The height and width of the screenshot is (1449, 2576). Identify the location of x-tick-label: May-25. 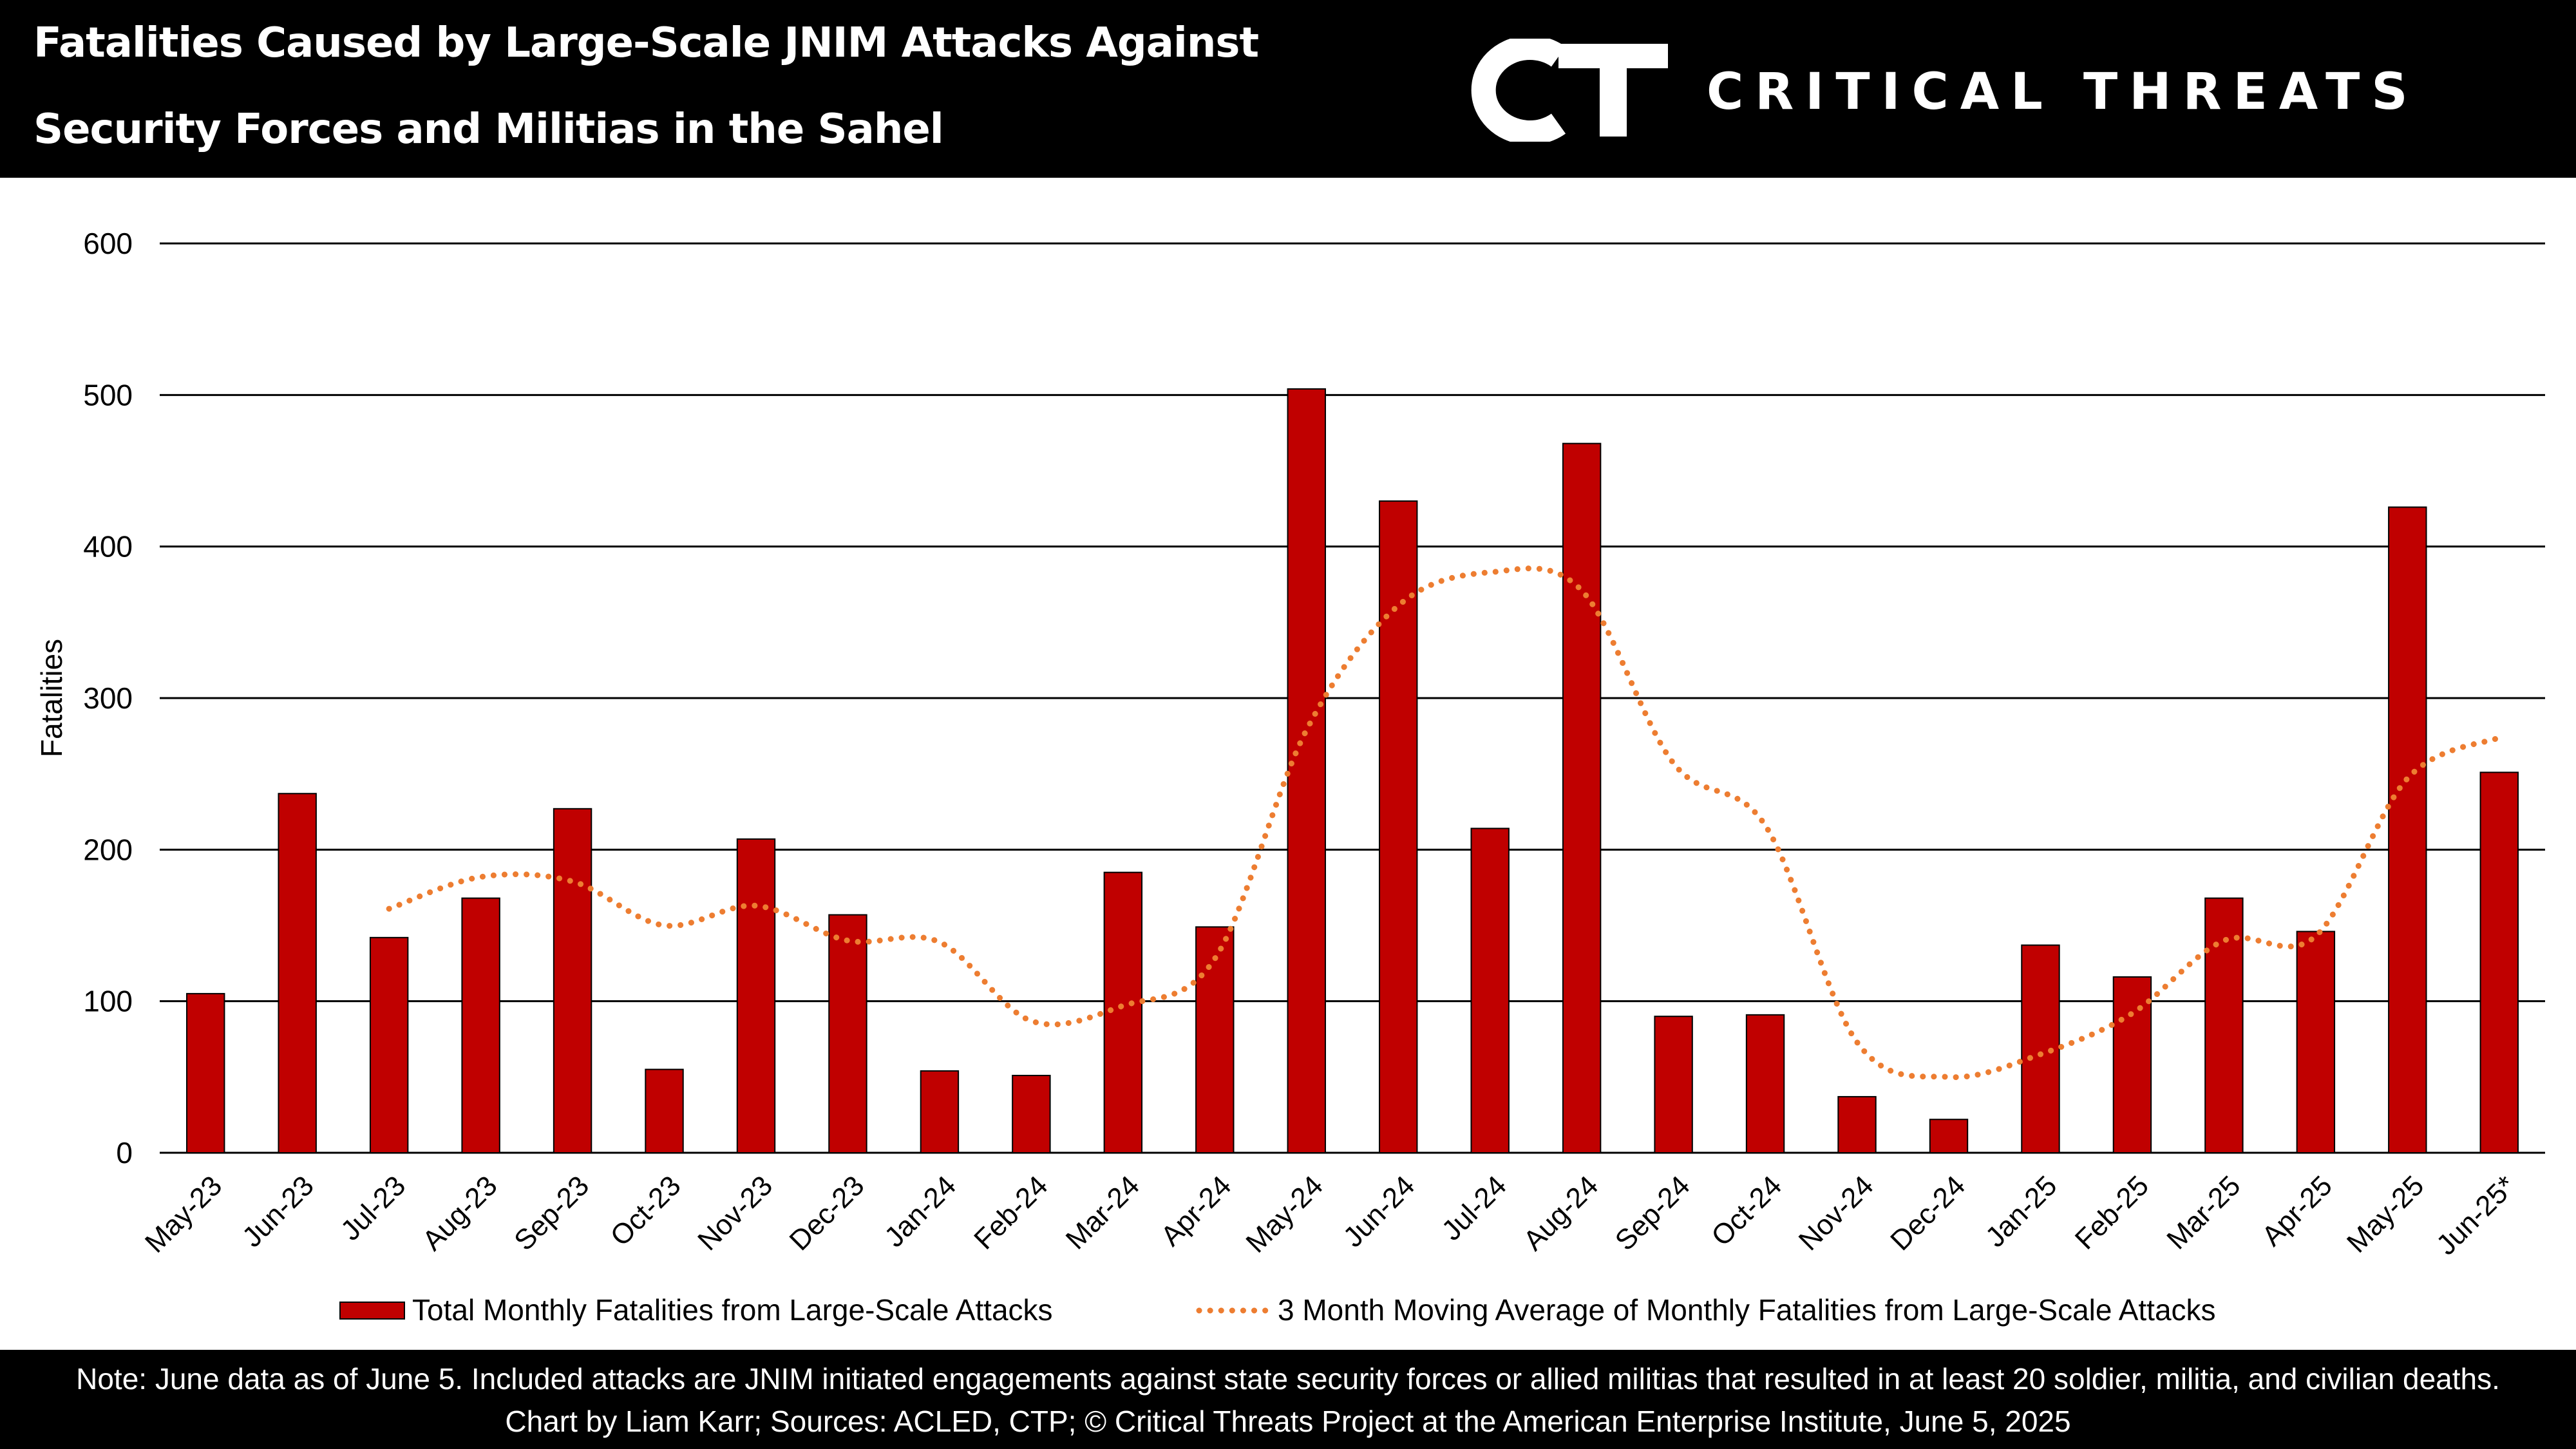
(2386, 1214).